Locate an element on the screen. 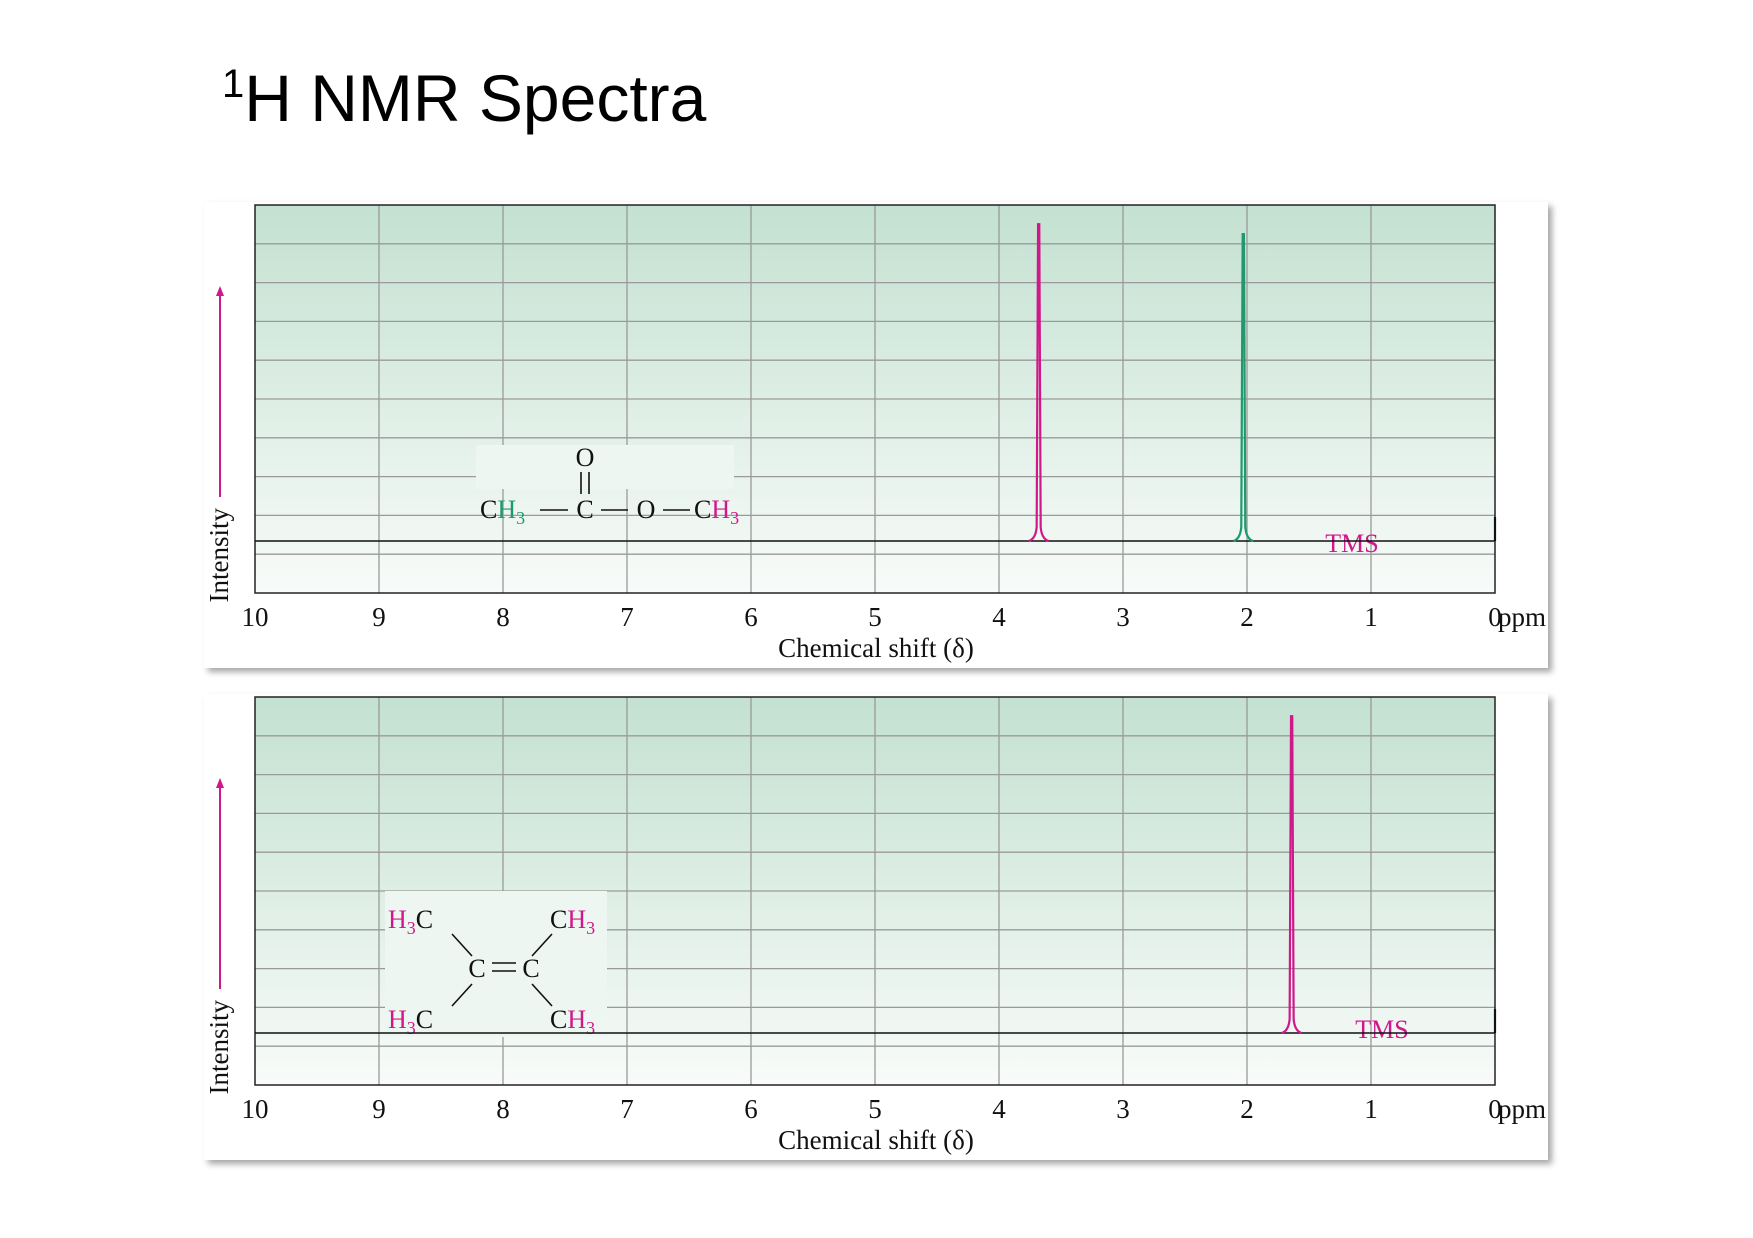 This screenshot has height=1238, width=1753. h3c-top-c: C is located at coordinates (424, 919).